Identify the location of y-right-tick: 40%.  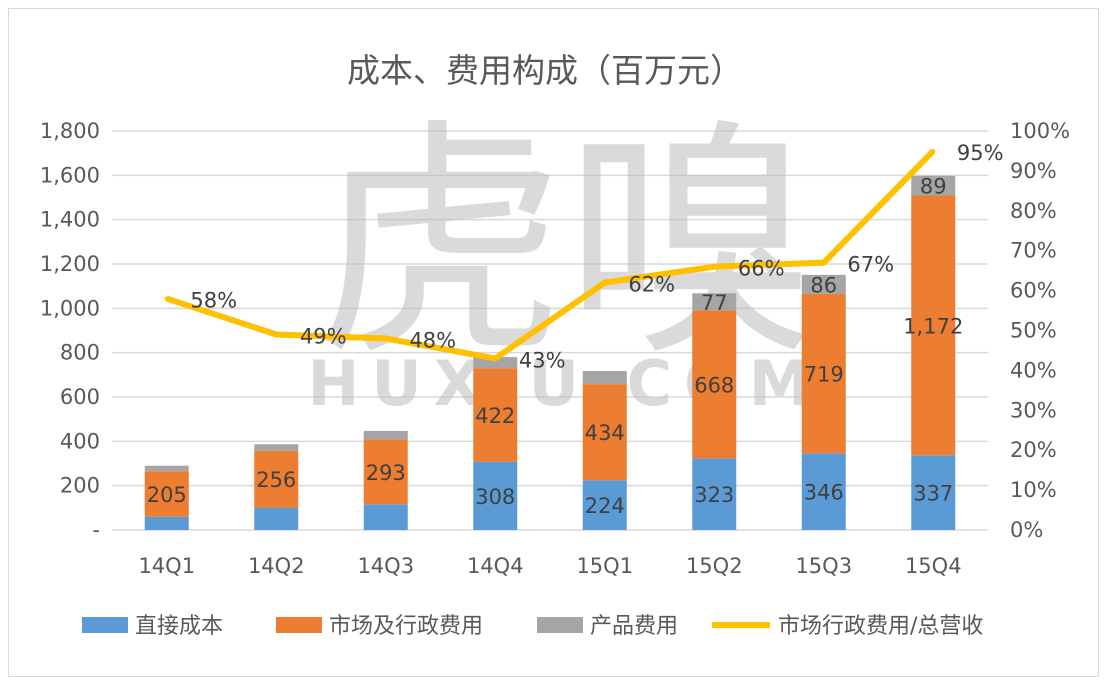
(1033, 370).